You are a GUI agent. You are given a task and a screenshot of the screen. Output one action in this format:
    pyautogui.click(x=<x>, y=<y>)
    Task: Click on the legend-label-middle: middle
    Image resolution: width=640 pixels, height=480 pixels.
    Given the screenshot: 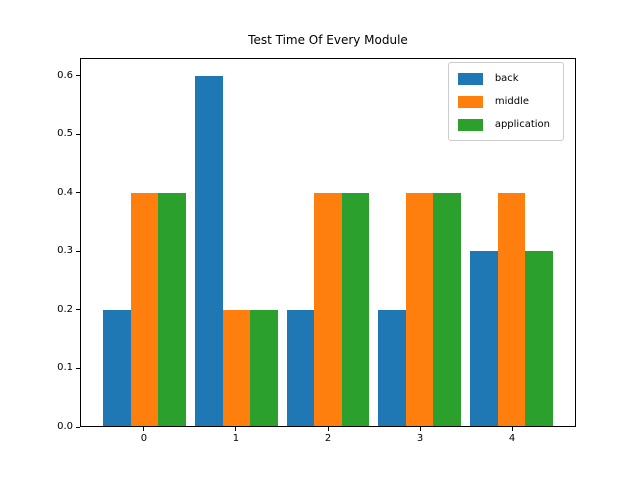 What is the action you would take?
    pyautogui.click(x=511, y=101)
    